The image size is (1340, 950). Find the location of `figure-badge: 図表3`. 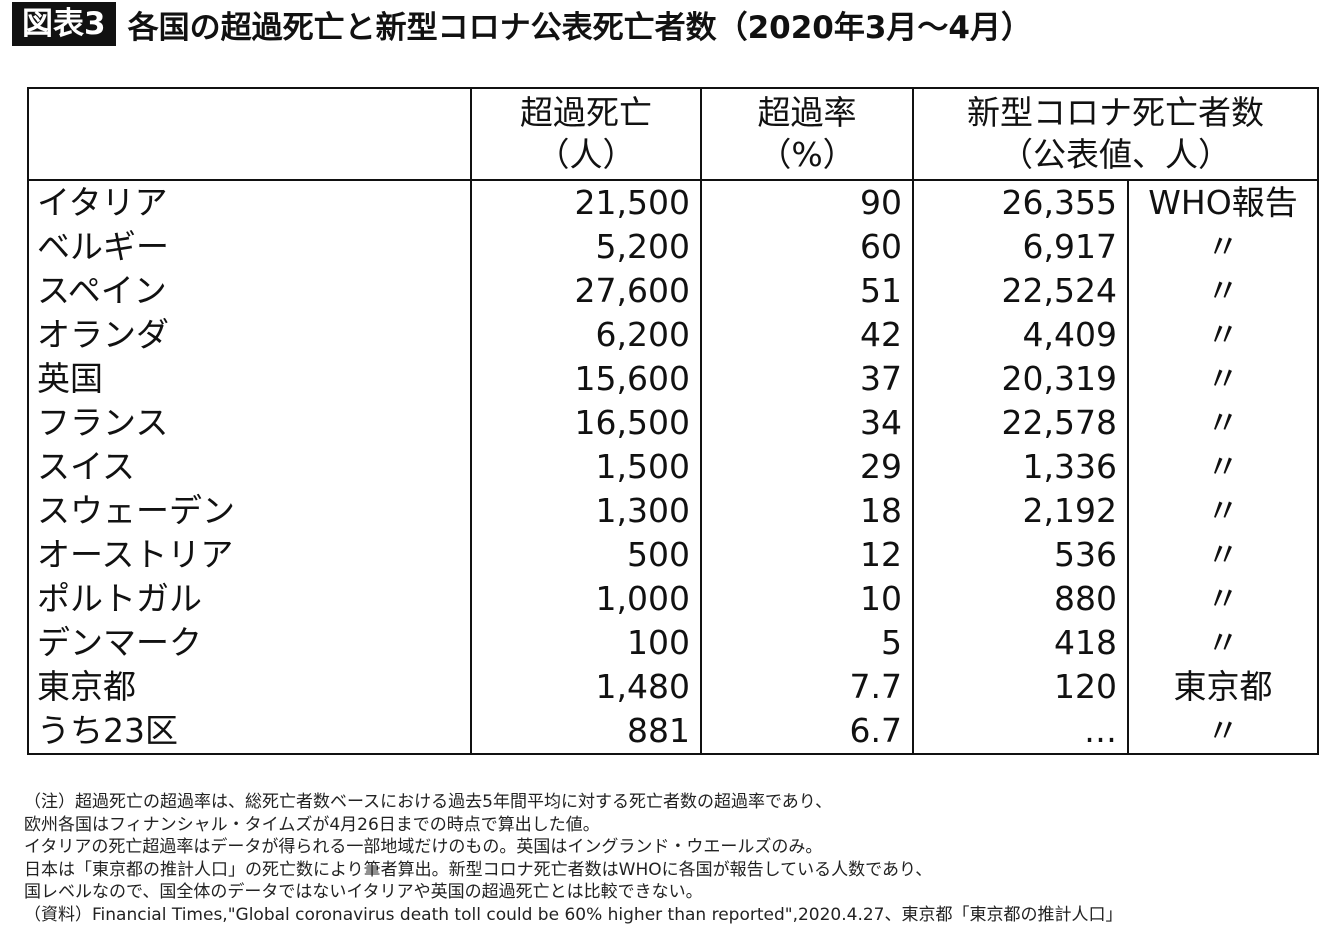

figure-badge: 図表3 is located at coordinates (64, 24).